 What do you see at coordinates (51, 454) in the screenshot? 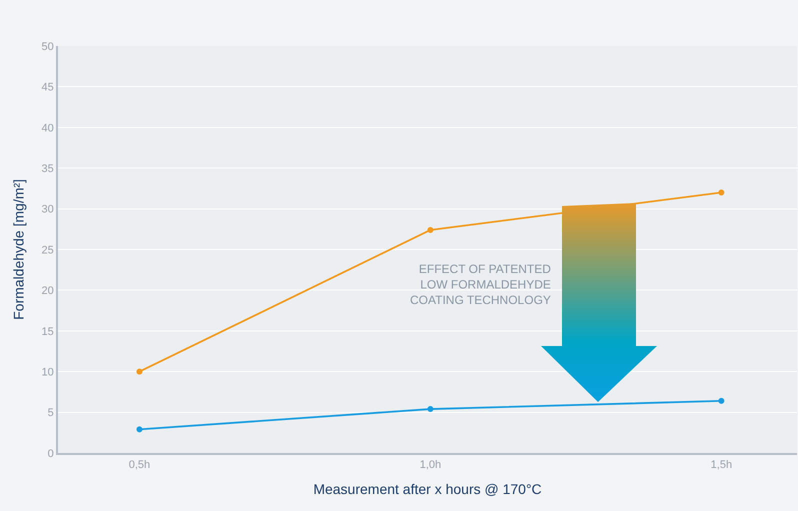
I see `y-tick-label: 0` at bounding box center [51, 454].